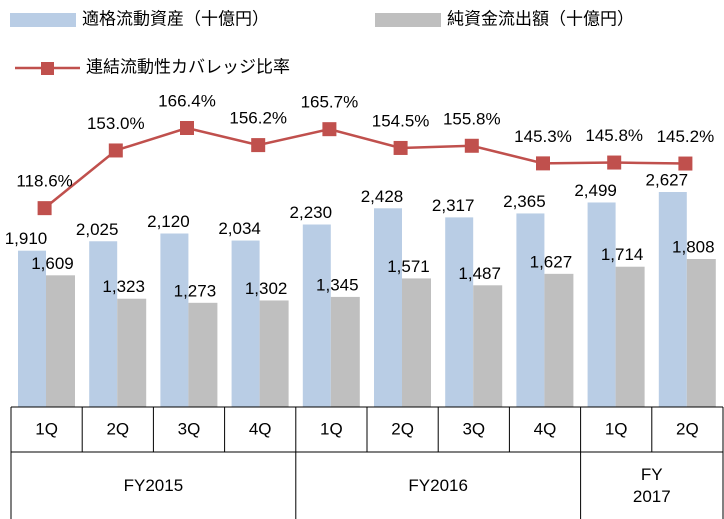 The image size is (724, 519). Describe the element at coordinates (364, 168) in the screenshot. I see `line` at that location.